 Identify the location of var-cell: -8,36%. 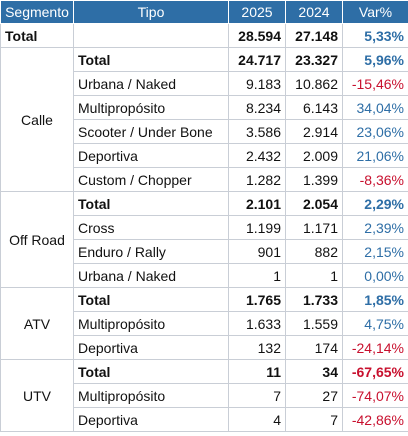
(375, 179).